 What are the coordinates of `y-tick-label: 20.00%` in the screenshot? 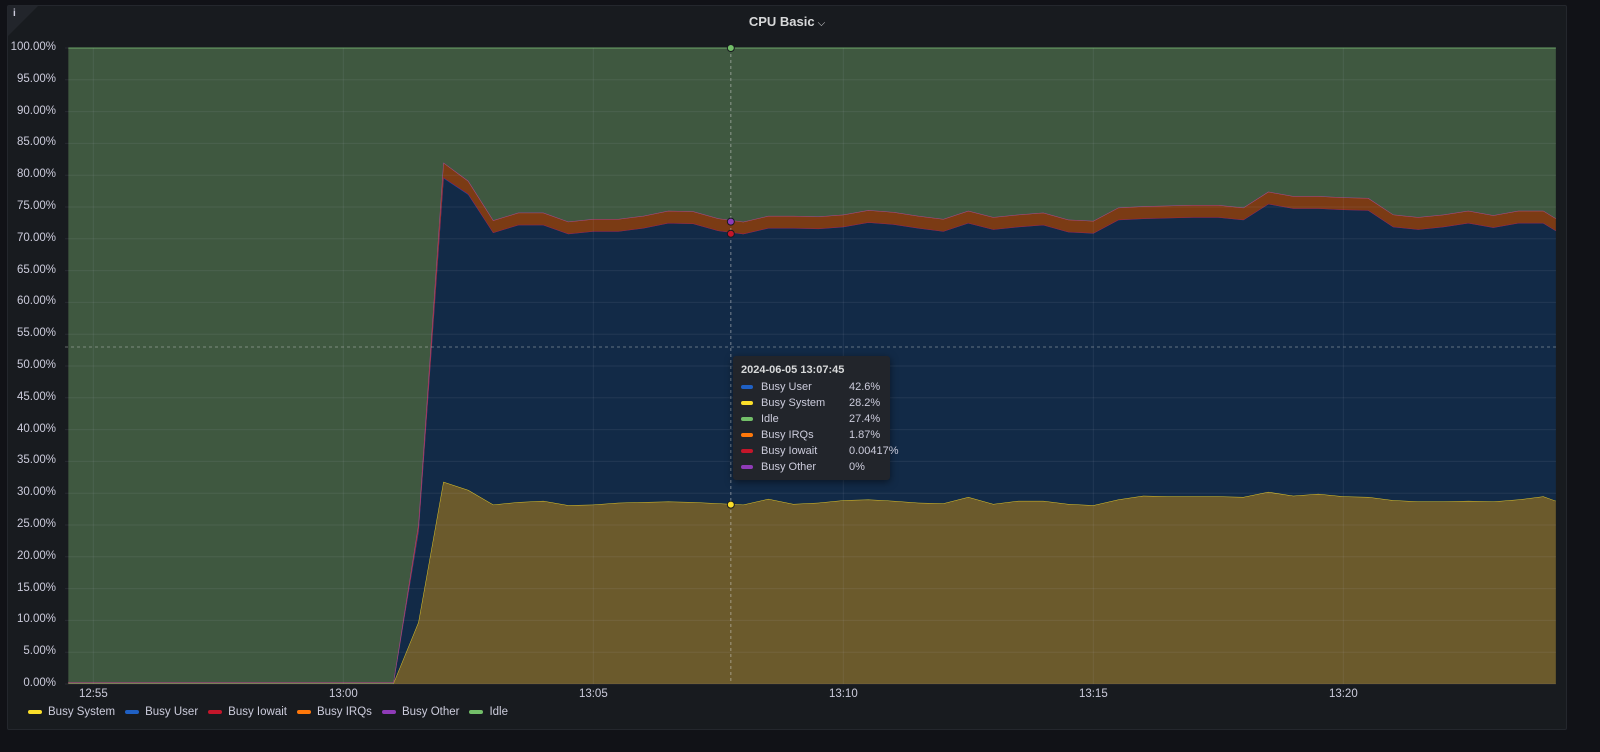 It's located at (36, 555).